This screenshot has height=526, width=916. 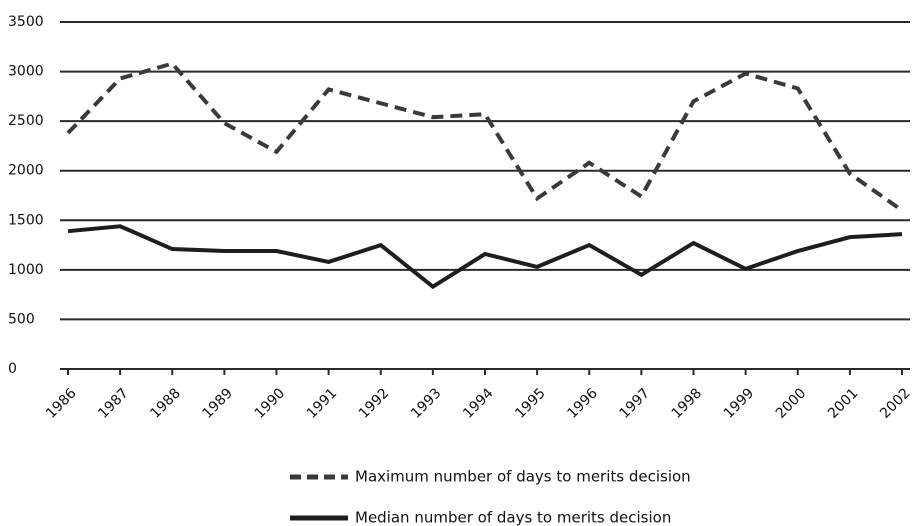 What do you see at coordinates (582, 403) in the screenshot?
I see `x-tick-label: 1996` at bounding box center [582, 403].